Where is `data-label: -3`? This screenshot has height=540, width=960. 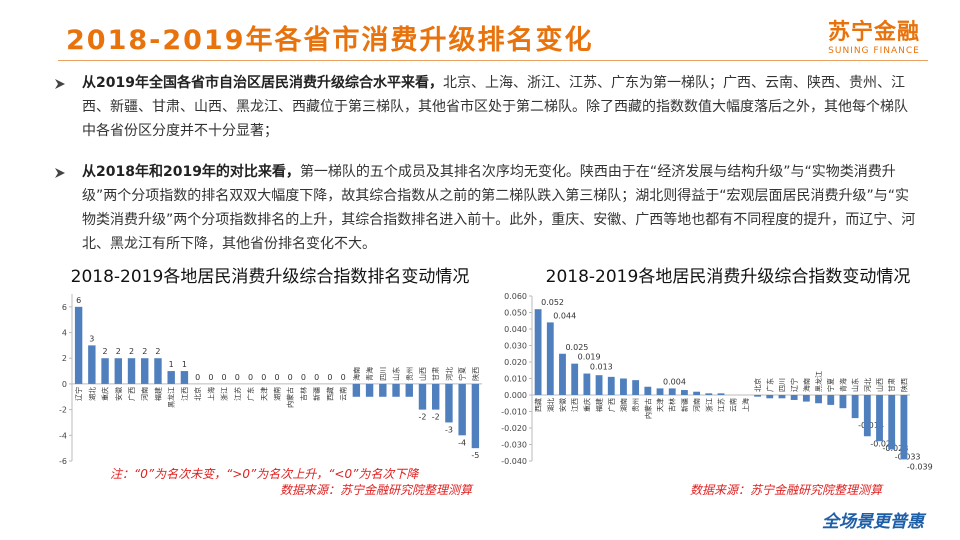 data-label: -3 is located at coordinates (449, 429).